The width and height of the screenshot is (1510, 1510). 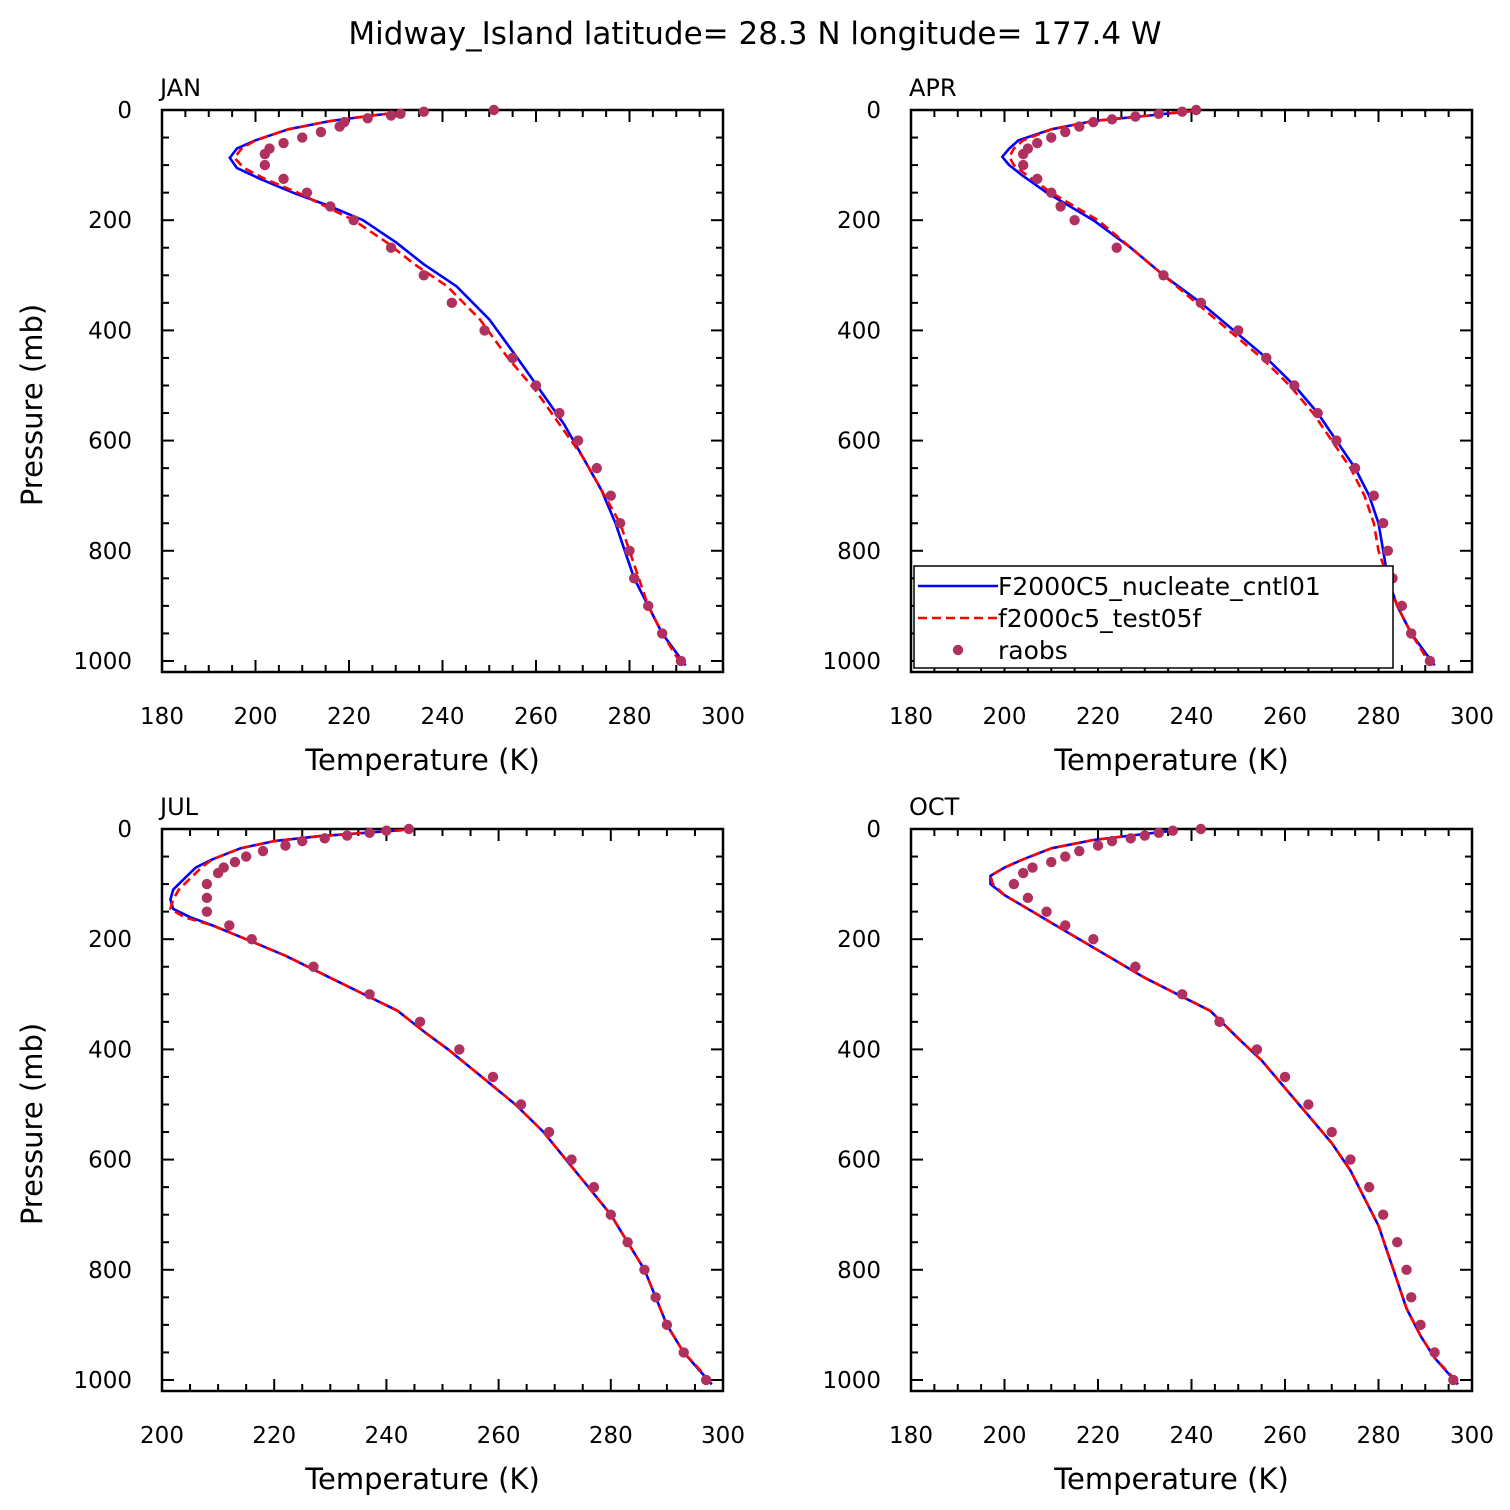 What do you see at coordinates (32, 405) in the screenshot?
I see `y-axis-label: Pressure (mb)` at bounding box center [32, 405].